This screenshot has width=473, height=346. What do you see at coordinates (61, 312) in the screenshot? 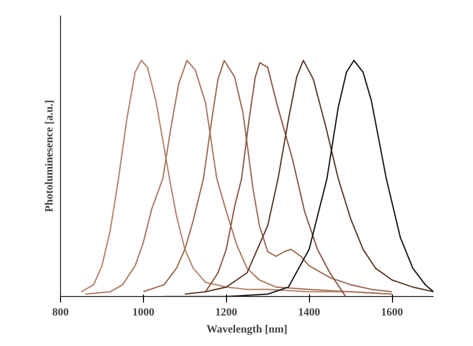
I see `x-tick-label: 800` at bounding box center [61, 312].